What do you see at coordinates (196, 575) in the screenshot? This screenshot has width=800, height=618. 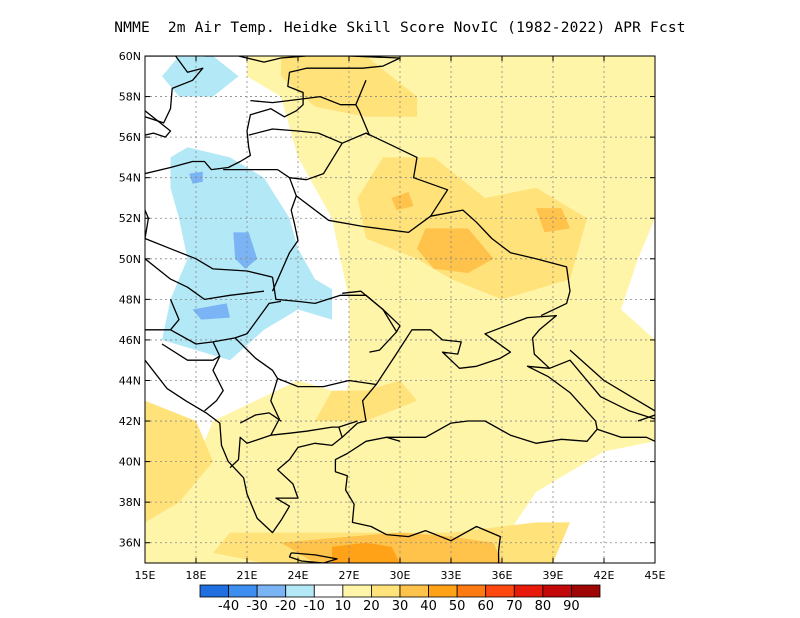 I see `lon-tick-label: 18E` at bounding box center [196, 575].